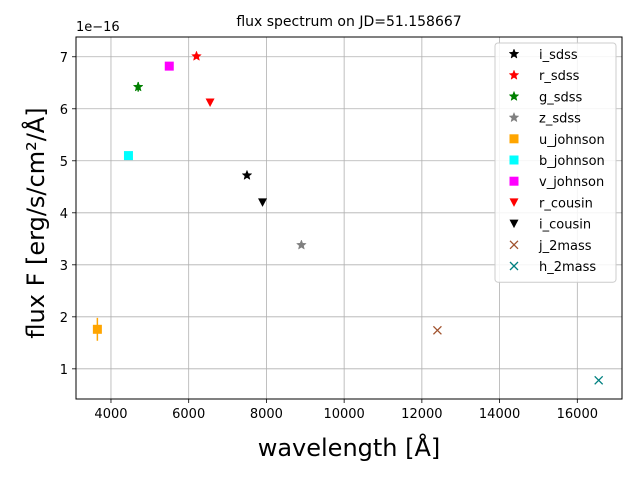 Image resolution: width=640 pixels, height=480 pixels. I want to click on u_johnson-point, so click(97, 329).